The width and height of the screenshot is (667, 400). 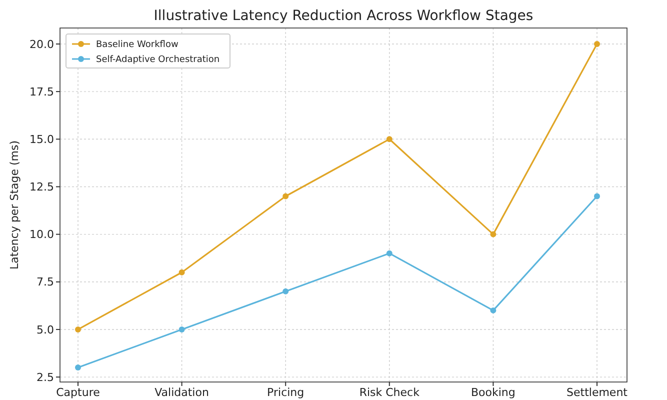 What do you see at coordinates (45, 377) in the screenshot?
I see `y-tick-label: 2.5` at bounding box center [45, 377].